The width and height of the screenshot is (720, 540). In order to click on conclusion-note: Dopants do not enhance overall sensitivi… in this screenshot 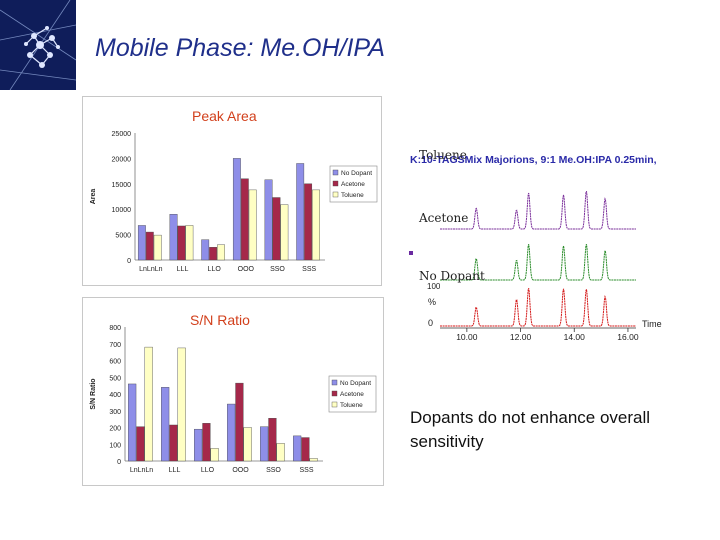, I will do `click(530, 429)`.